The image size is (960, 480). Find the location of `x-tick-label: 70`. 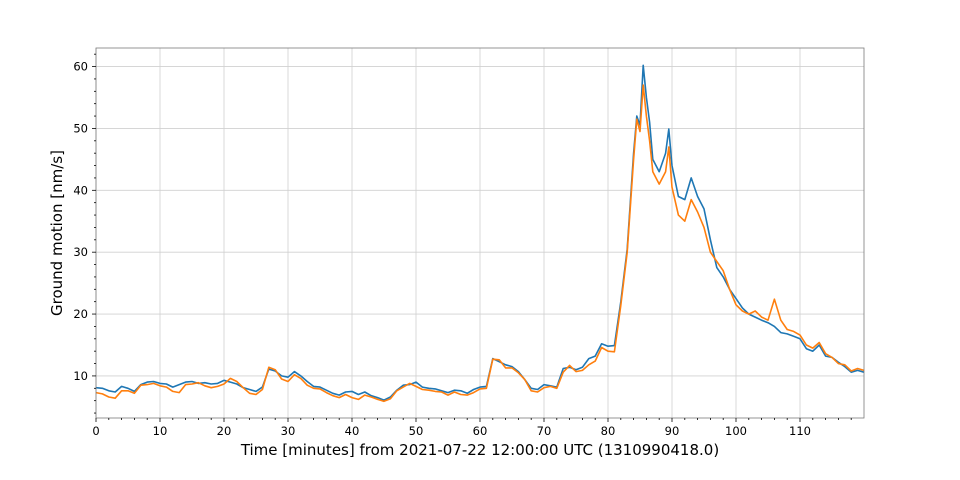

x-tick-label: 70 is located at coordinates (544, 431).